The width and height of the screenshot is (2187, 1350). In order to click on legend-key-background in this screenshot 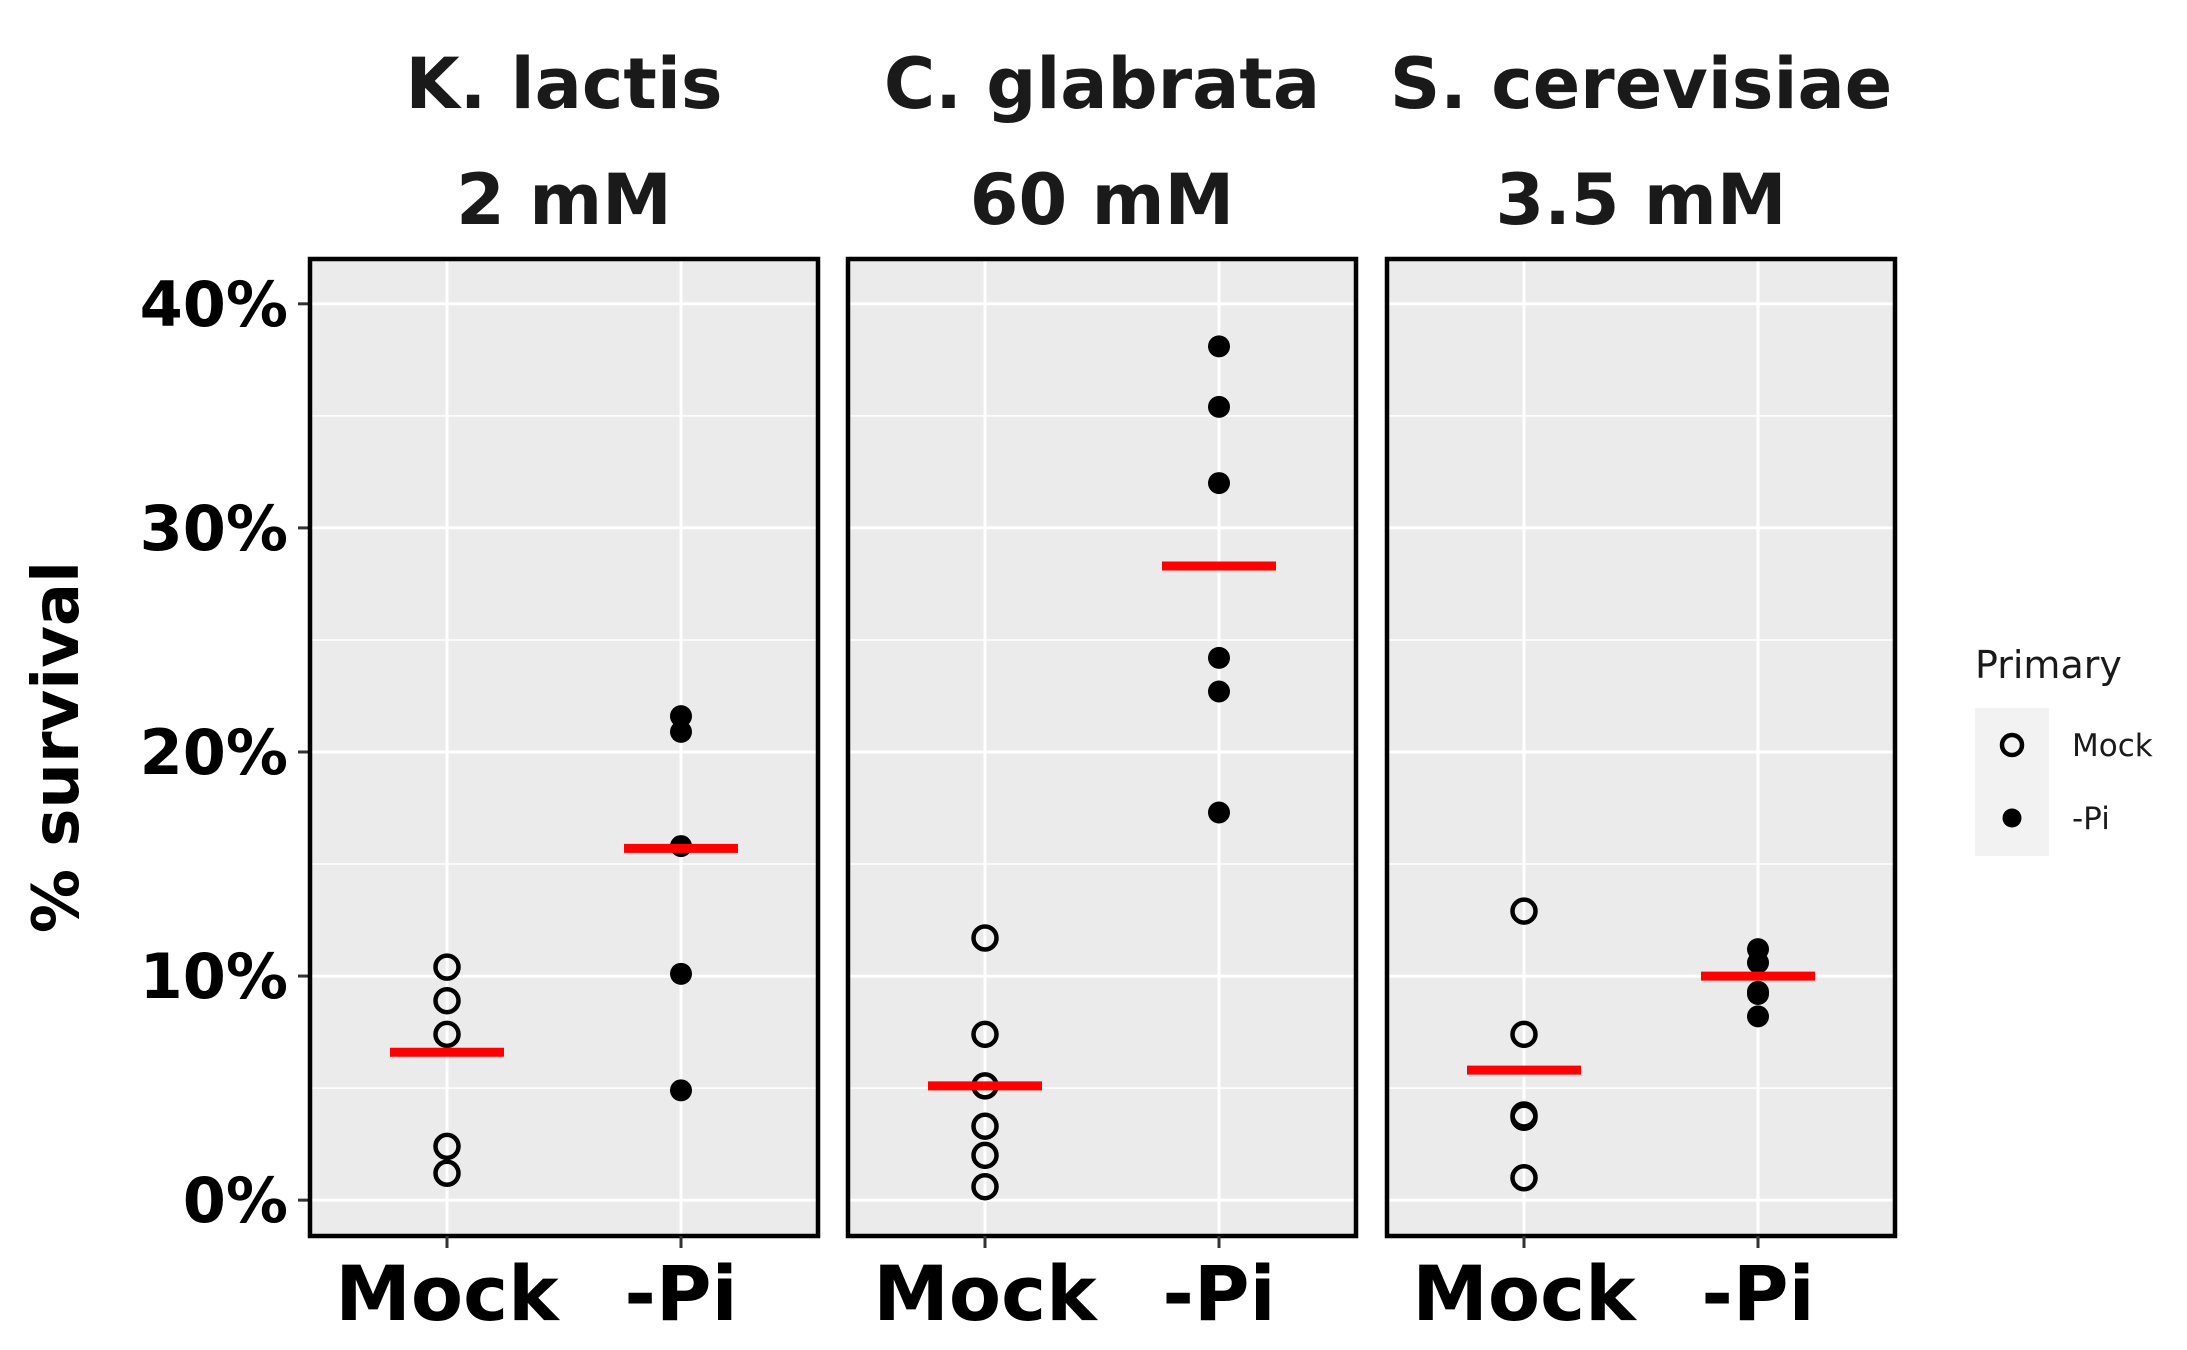, I will do `click(2012, 782)`.